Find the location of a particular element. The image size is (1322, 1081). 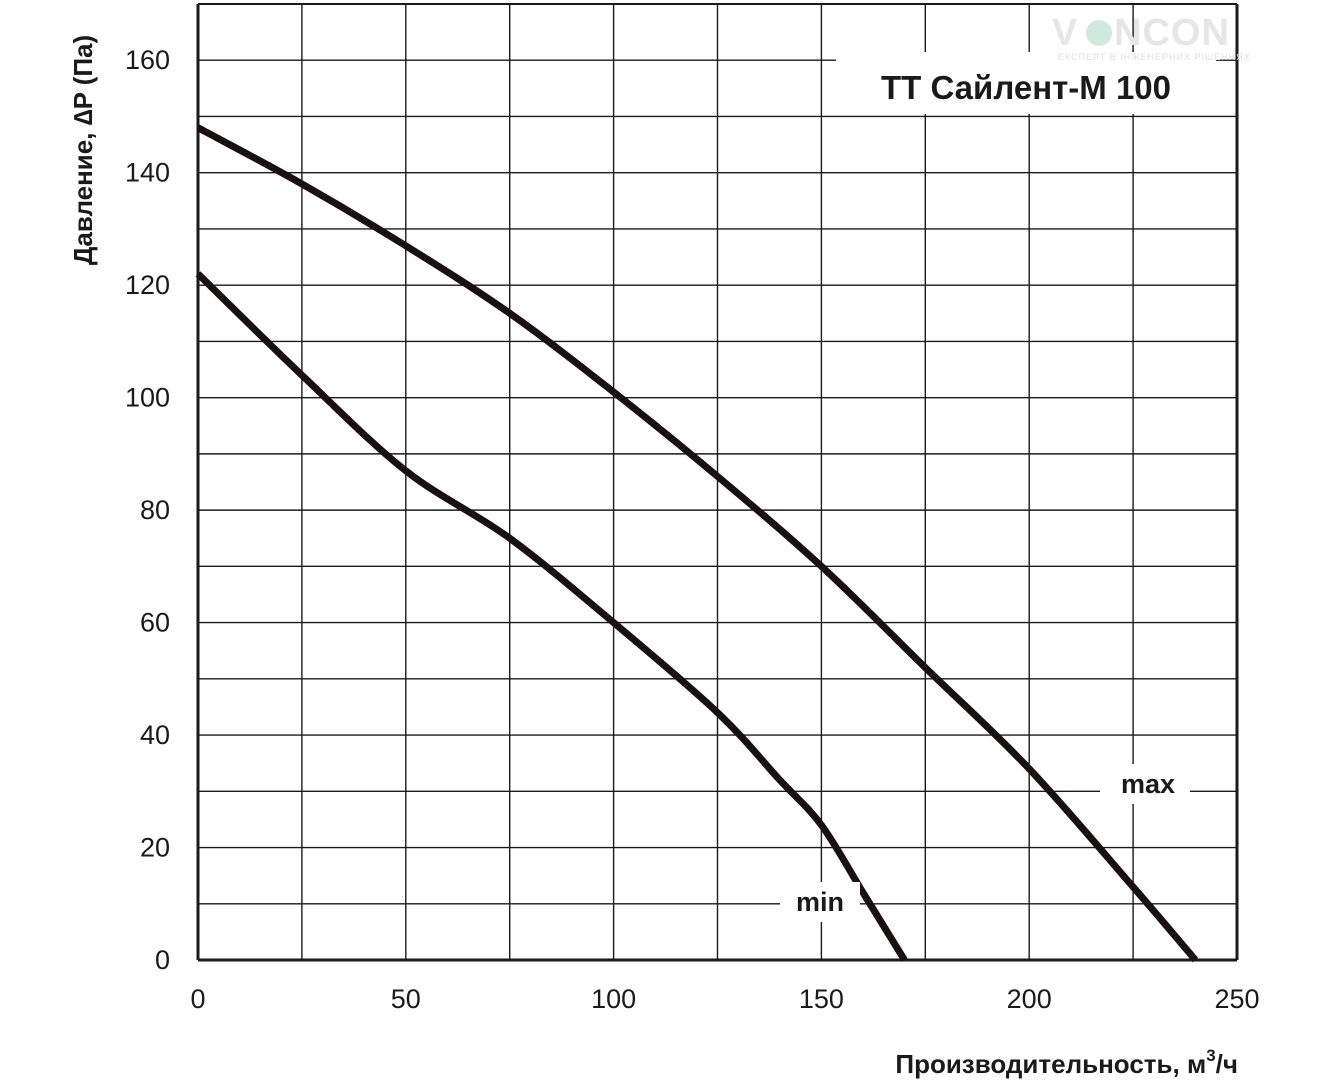

x-axis-title-suffix: /ч is located at coordinates (1227, 1064).